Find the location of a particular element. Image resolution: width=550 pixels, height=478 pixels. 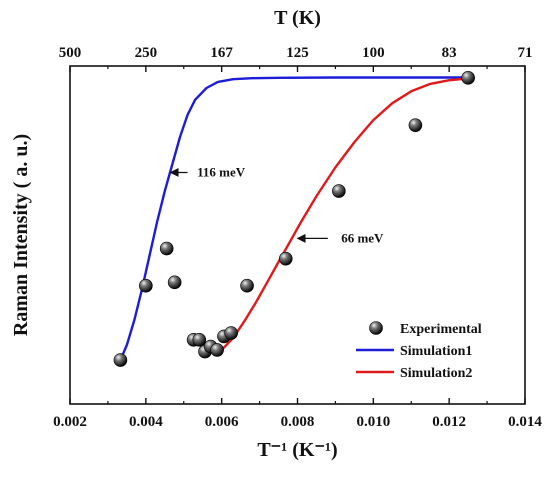

annotation-label: 66 meV is located at coordinates (362, 237).